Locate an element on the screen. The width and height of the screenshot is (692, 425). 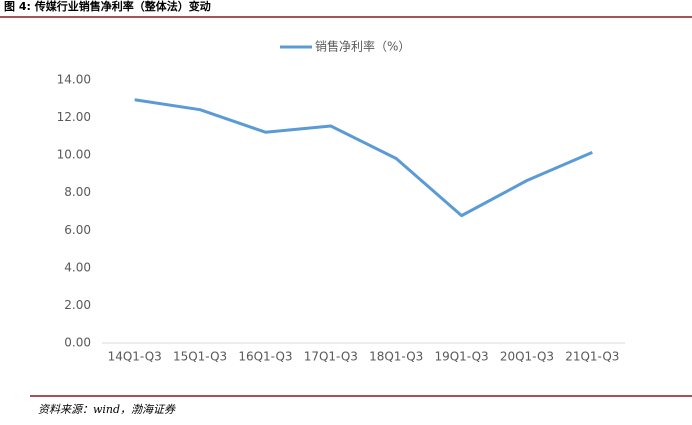
x-tick-label: 20Q1-Q3 is located at coordinates (527, 357).